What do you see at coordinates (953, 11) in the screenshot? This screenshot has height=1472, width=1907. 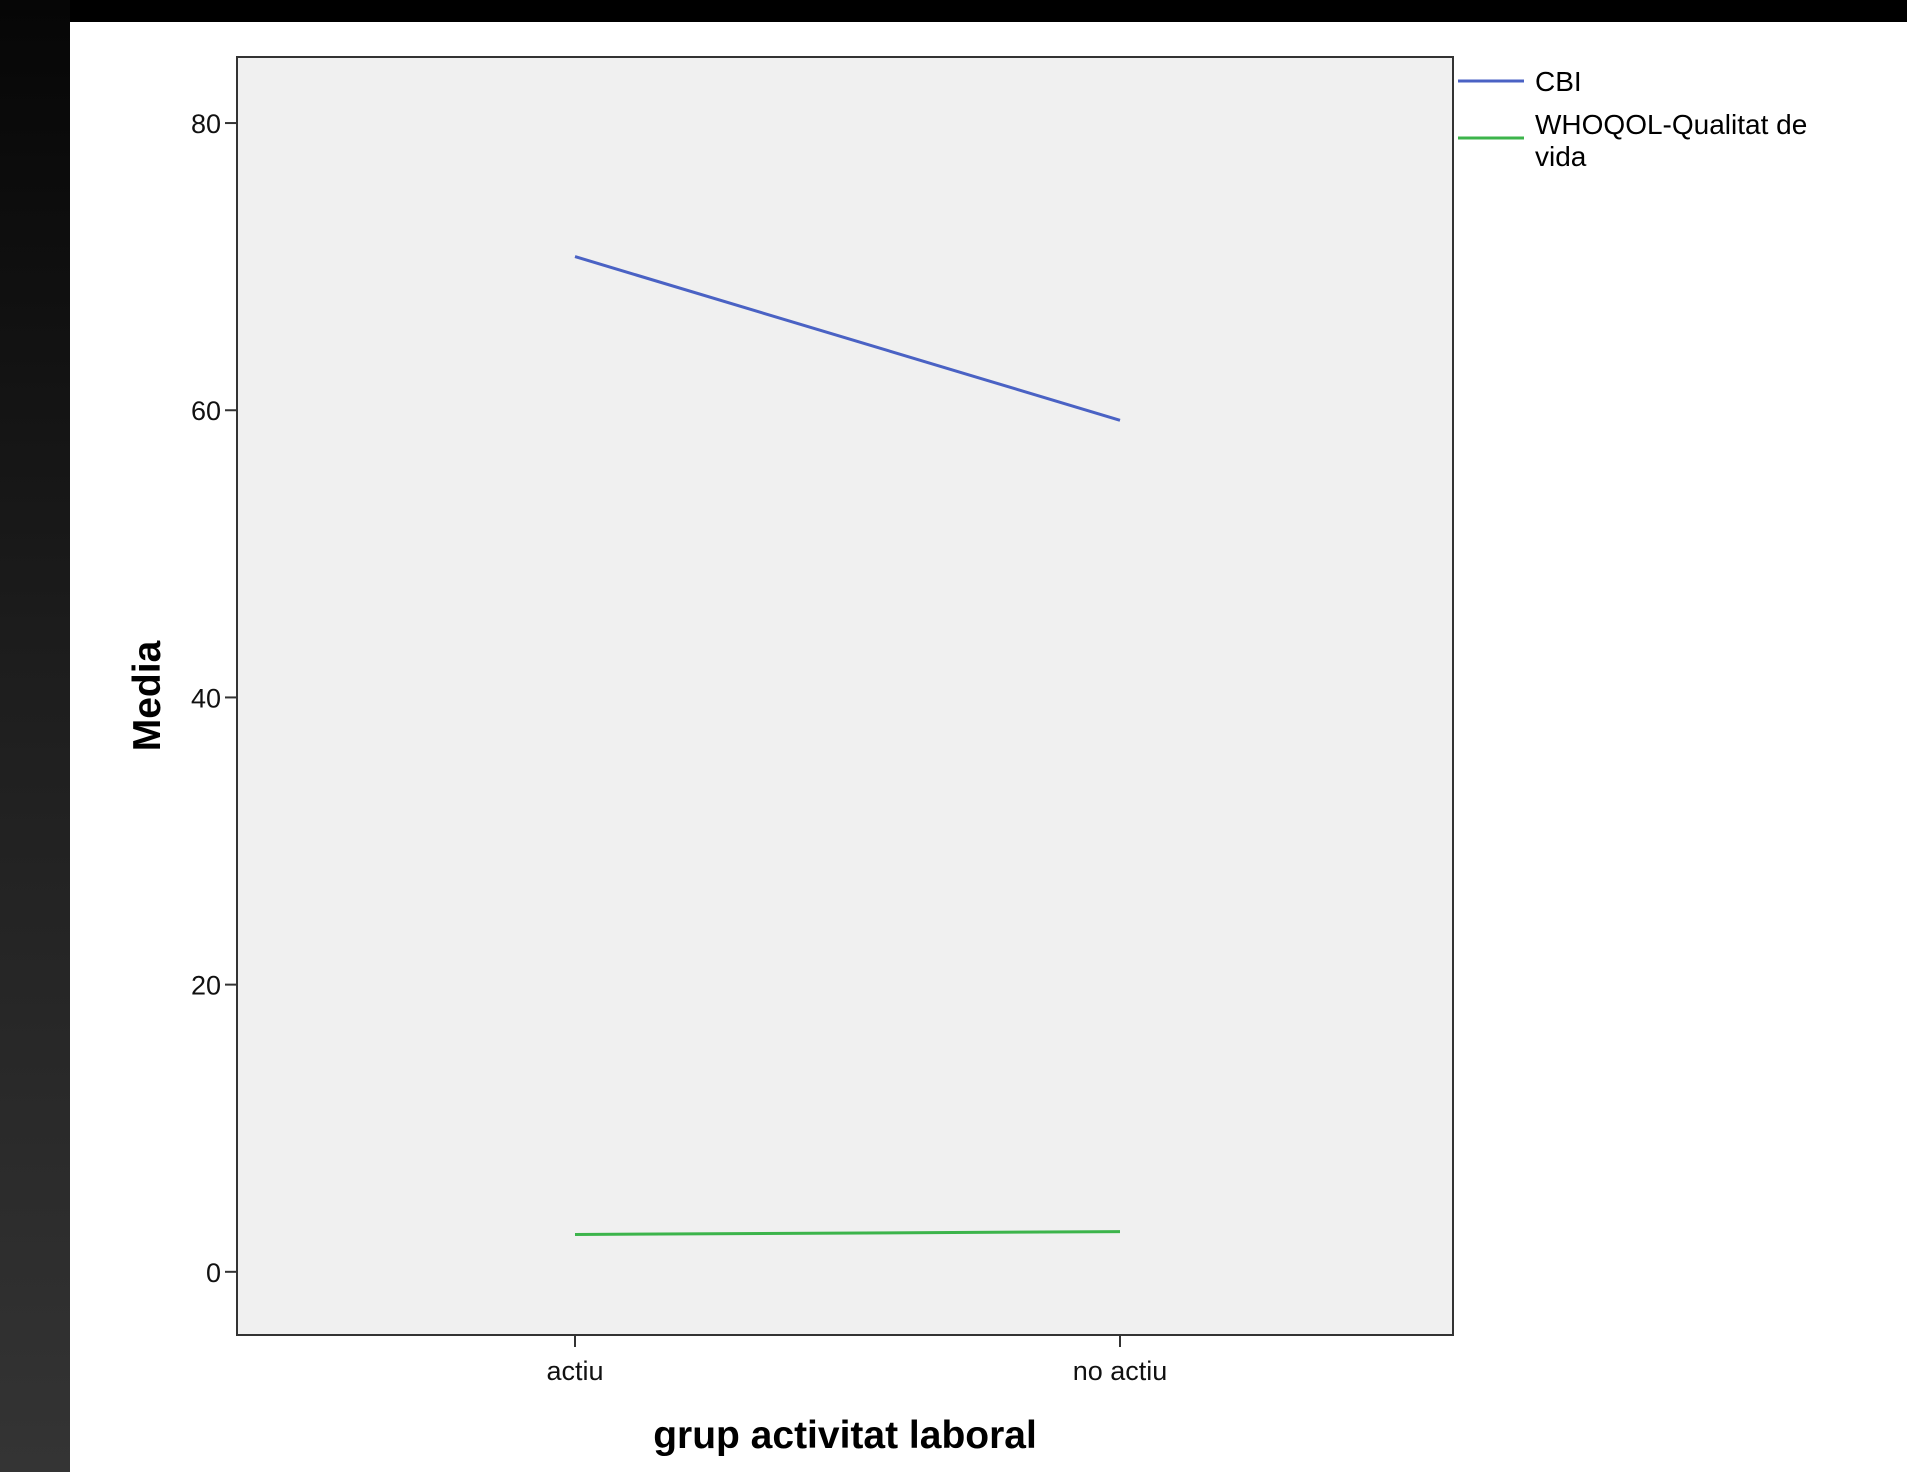 I see `top-band` at bounding box center [953, 11].